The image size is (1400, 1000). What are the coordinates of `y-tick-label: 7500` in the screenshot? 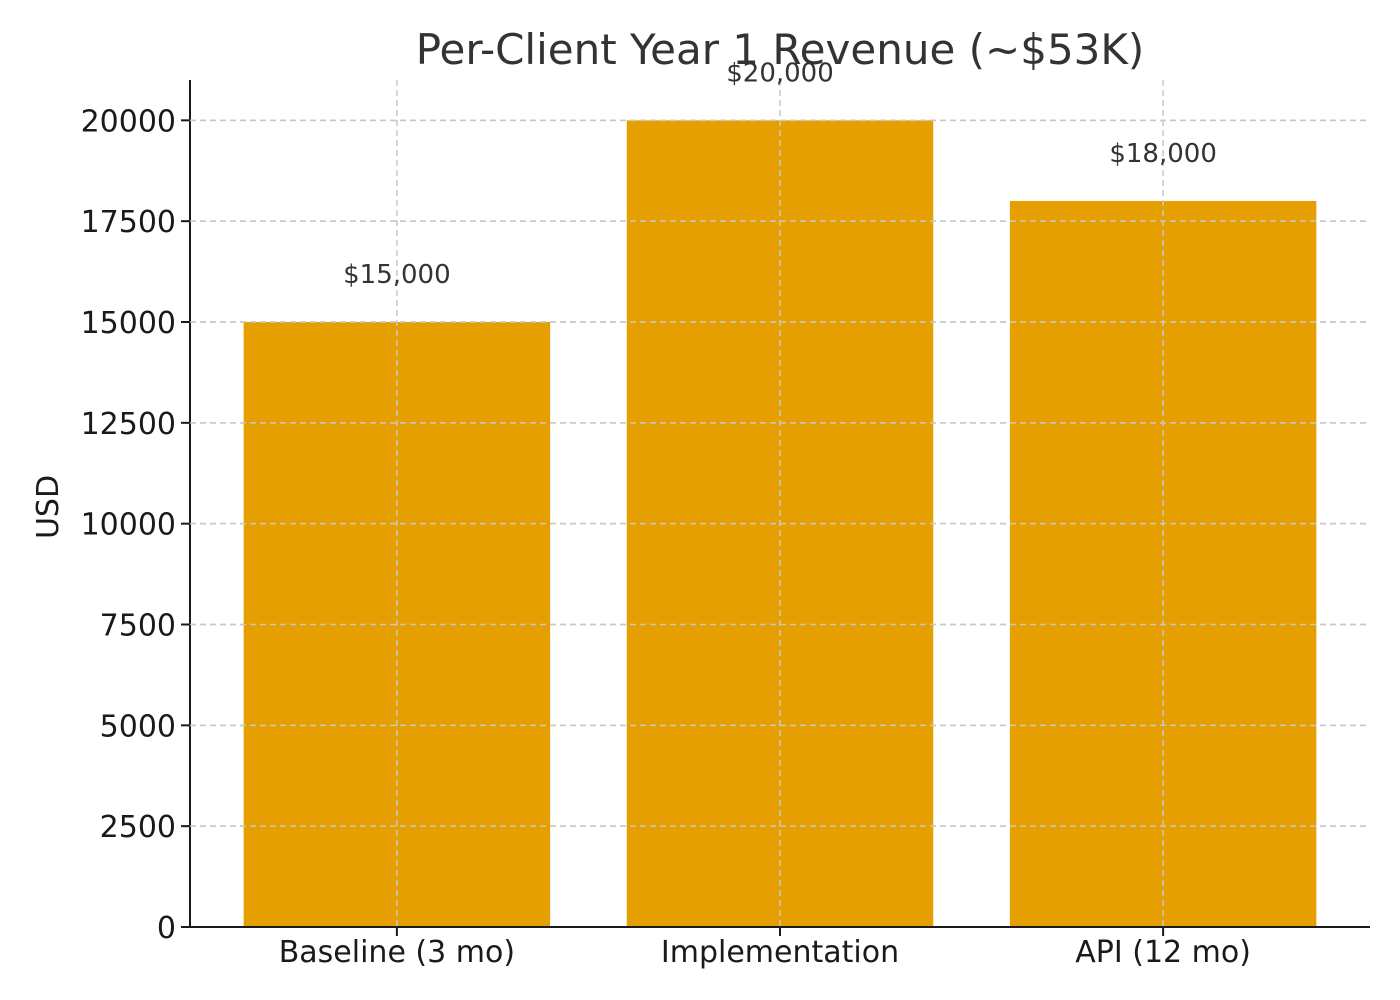 It's located at (138, 626).